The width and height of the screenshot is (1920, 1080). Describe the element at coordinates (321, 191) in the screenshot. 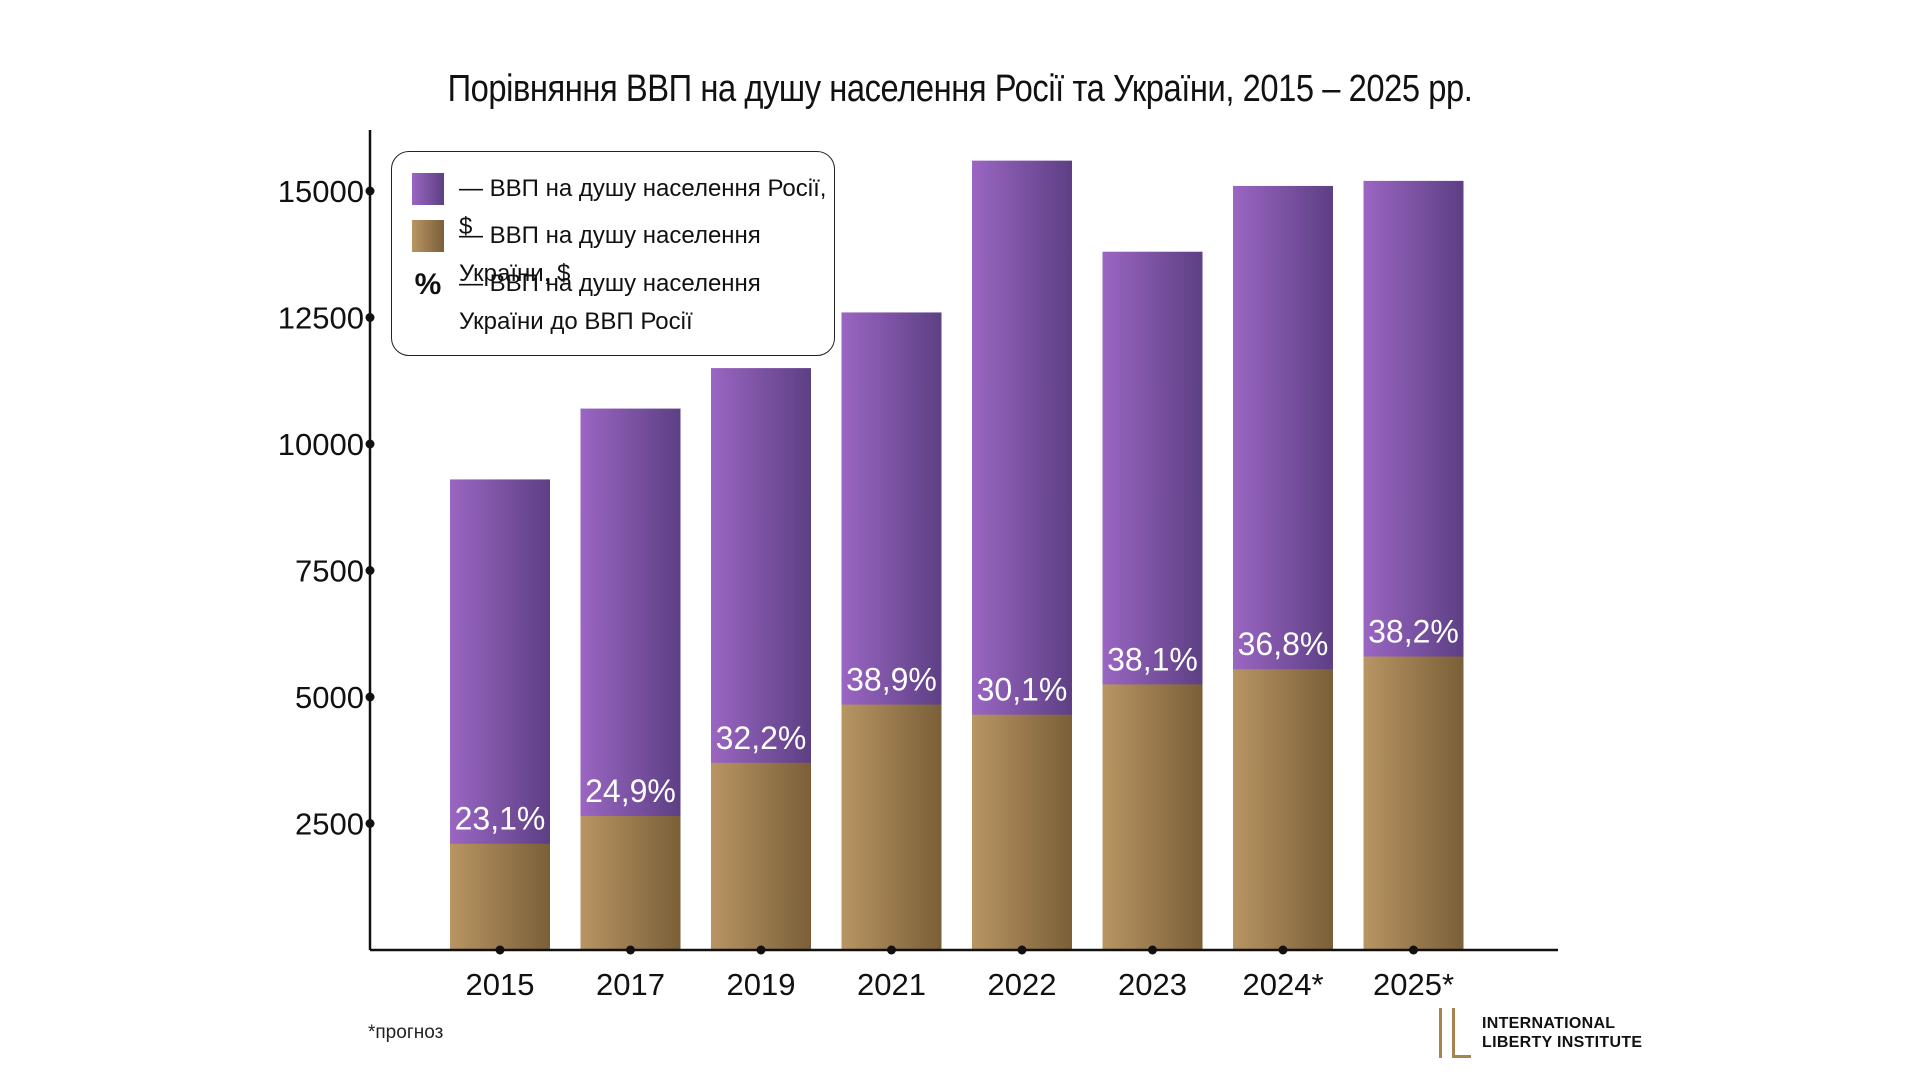

I see `y-tick-label-5: 15000` at that location.